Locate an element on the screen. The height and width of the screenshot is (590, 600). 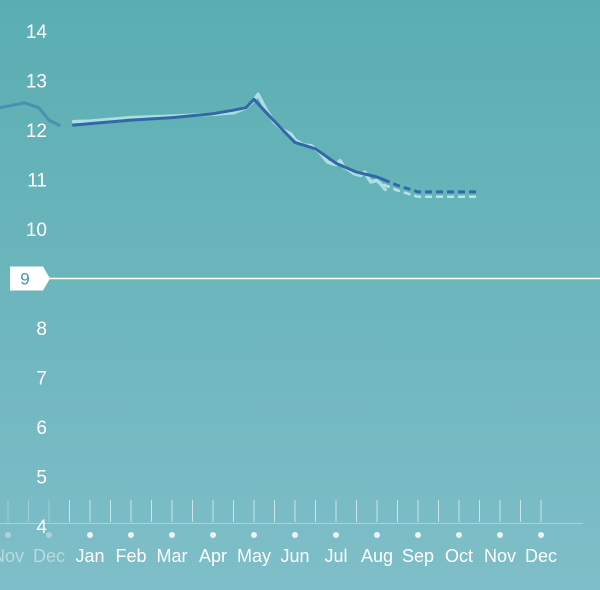
projection-raw-line is located at coordinates (431, 191).